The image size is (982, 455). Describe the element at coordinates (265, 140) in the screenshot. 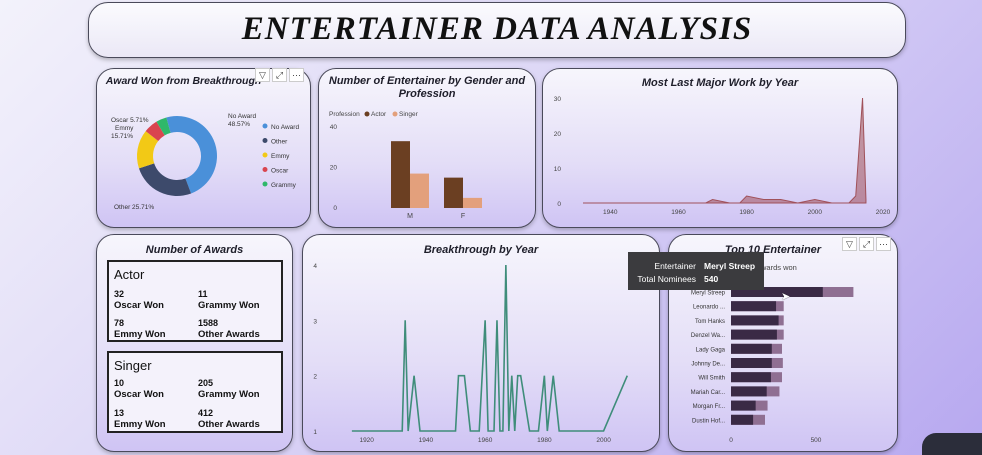

I see `legend-swatch-other` at that location.